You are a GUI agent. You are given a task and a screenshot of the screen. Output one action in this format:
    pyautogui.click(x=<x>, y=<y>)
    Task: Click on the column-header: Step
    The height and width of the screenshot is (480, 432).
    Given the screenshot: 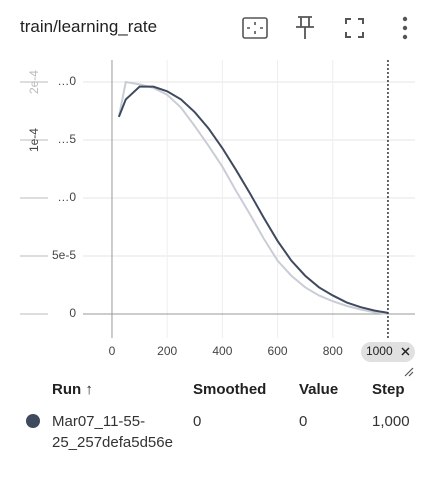 What is the action you would take?
    pyautogui.click(x=388, y=389)
    